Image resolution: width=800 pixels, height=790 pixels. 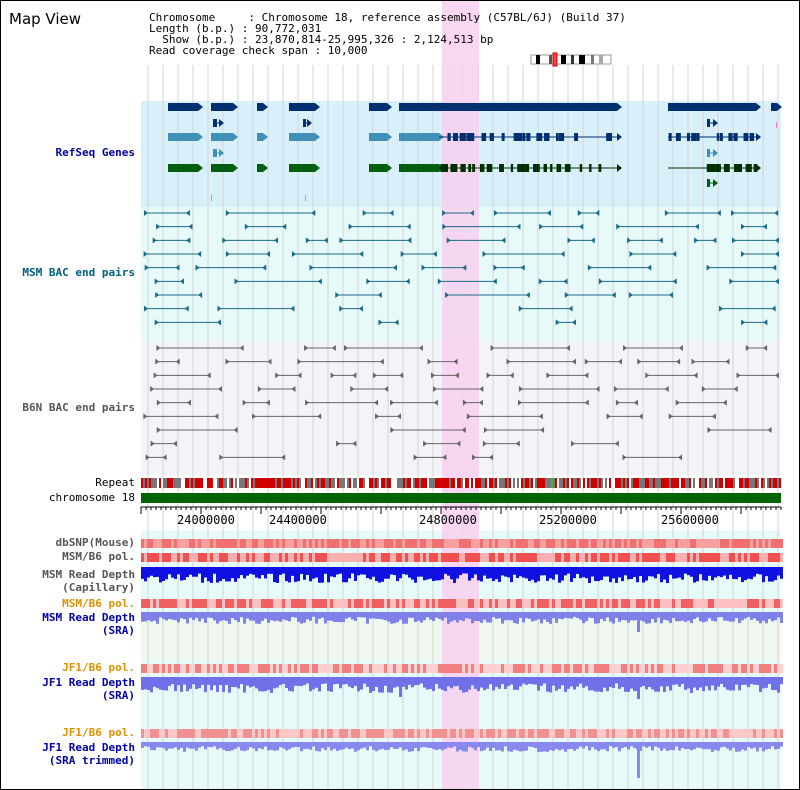 What do you see at coordinates (95, 152) in the screenshot?
I see `track-label-refseq-genes: RefSeq Genes` at bounding box center [95, 152].